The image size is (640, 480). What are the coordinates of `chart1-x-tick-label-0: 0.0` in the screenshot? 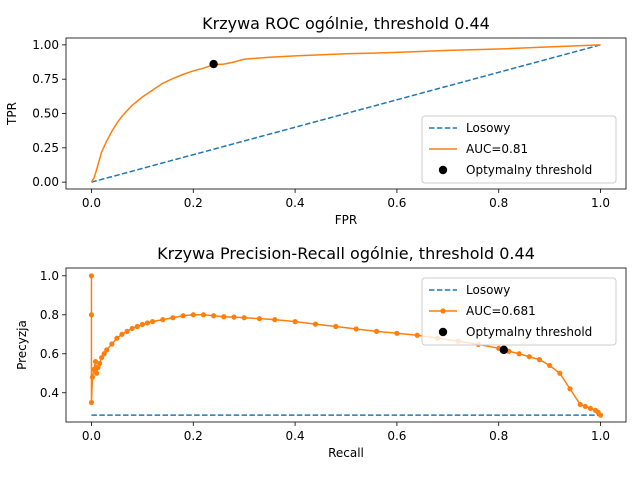 It's located at (91, 436).